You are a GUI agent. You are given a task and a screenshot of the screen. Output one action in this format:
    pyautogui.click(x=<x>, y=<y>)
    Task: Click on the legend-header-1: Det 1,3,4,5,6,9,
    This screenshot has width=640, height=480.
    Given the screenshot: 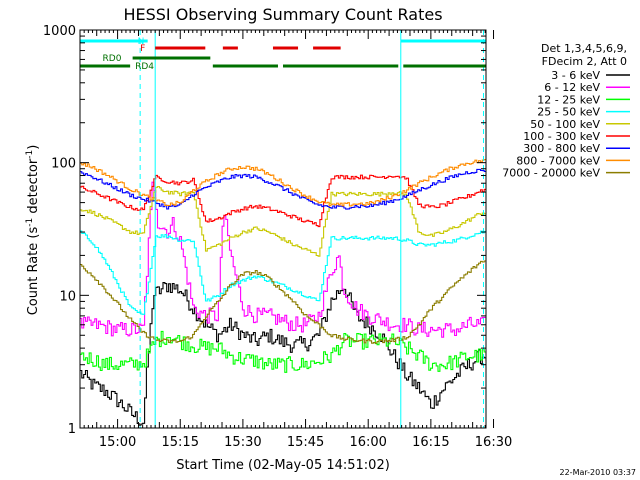 What is the action you would take?
    pyautogui.click(x=584, y=48)
    